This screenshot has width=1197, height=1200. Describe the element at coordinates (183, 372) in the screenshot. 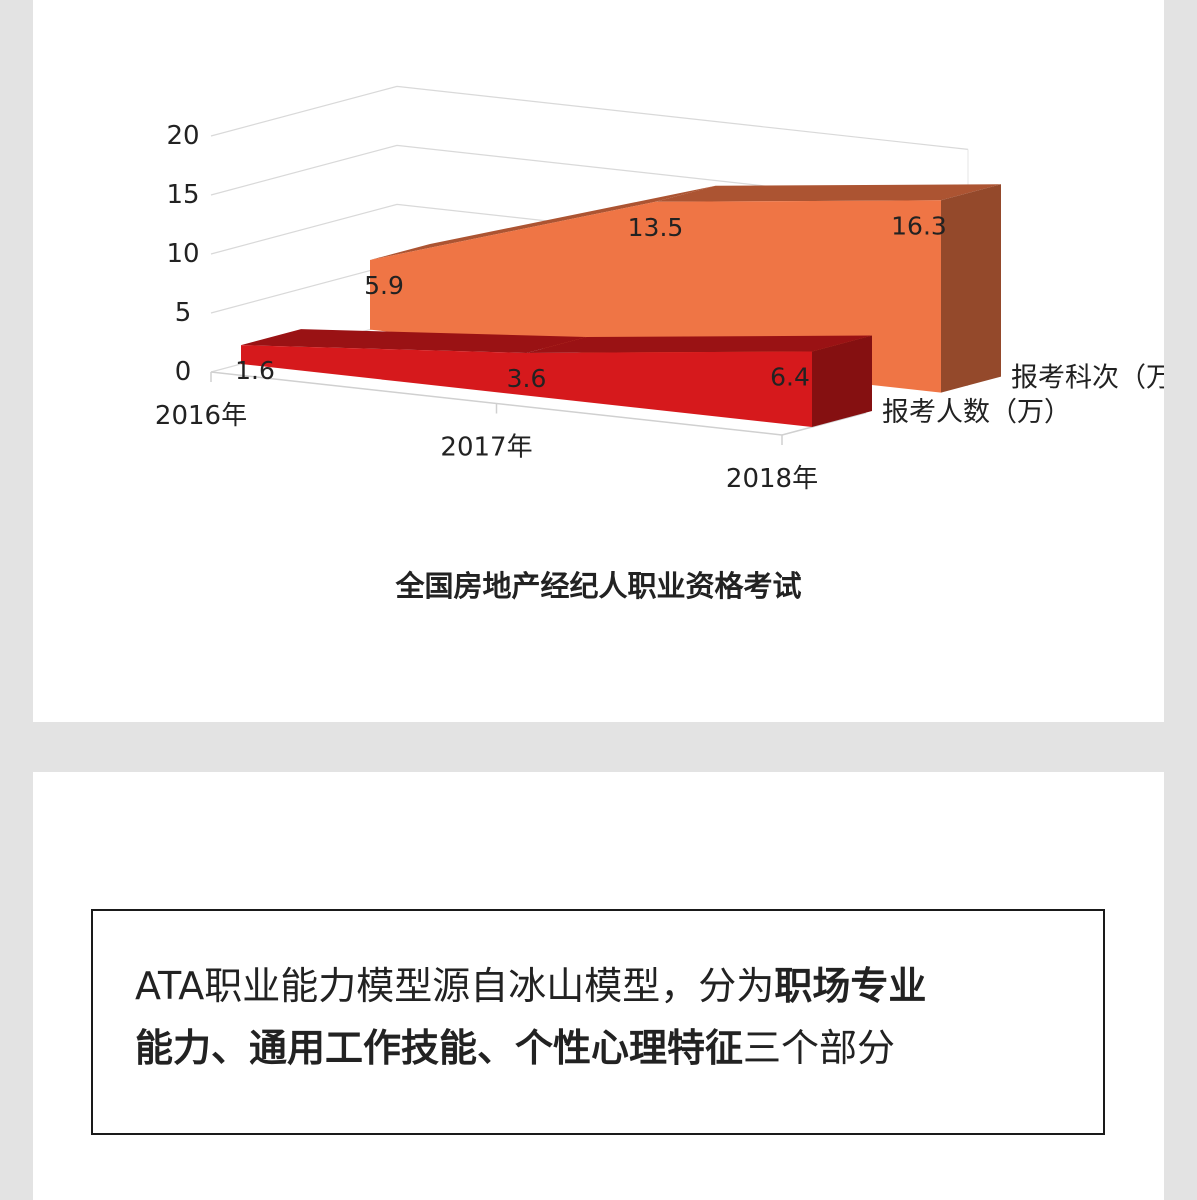

I see `y-tick-label: 0` at that location.